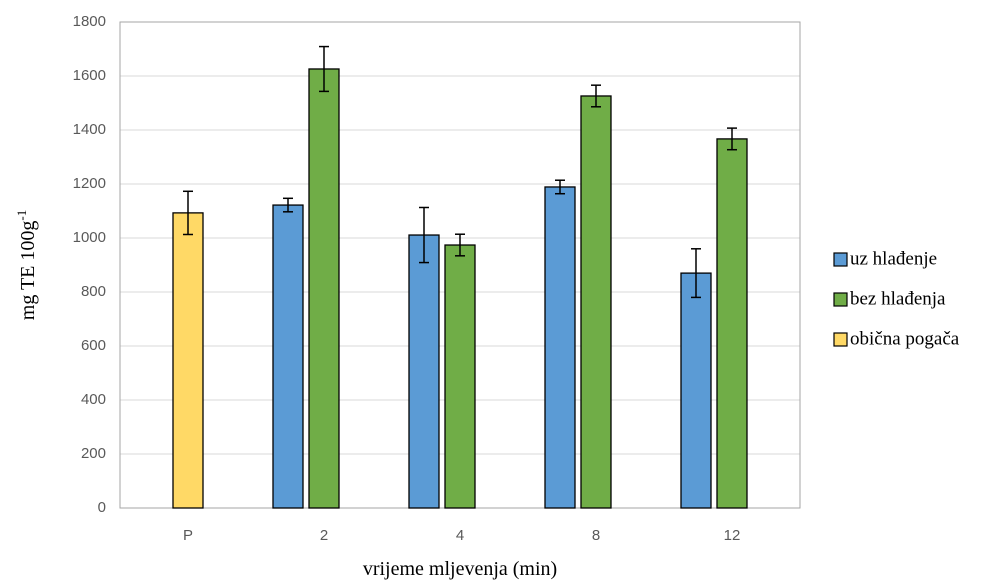 This screenshot has width=1006, height=587. Describe the element at coordinates (188, 535) in the screenshot. I see `x-tick-label: P` at that location.